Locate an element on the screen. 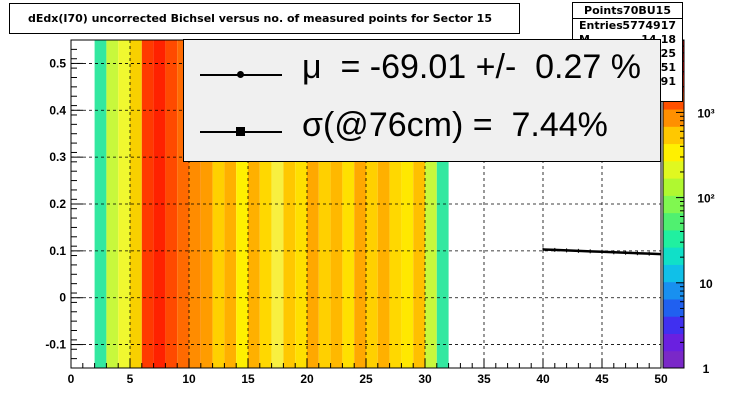  x-tick-label: 30 is located at coordinates (425, 379).